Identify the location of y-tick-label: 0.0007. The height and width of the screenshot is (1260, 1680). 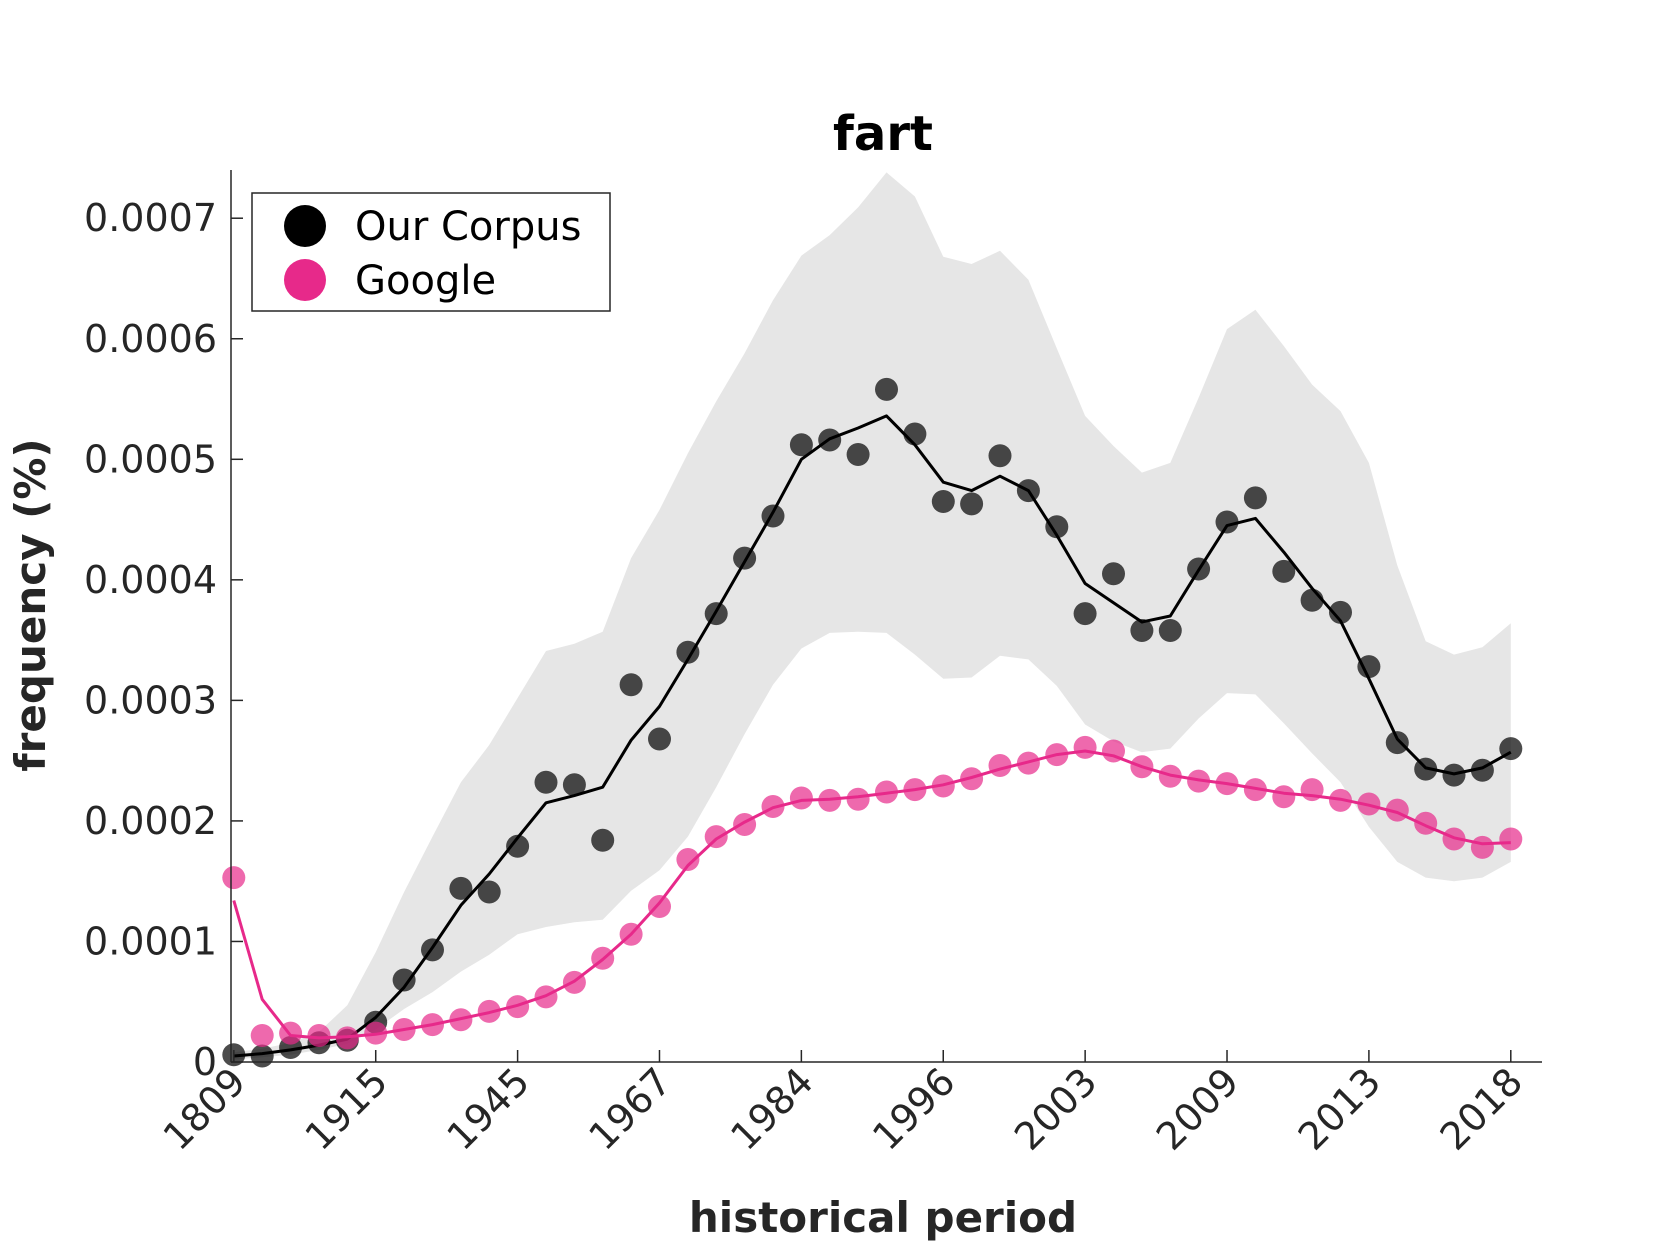
(150, 218).